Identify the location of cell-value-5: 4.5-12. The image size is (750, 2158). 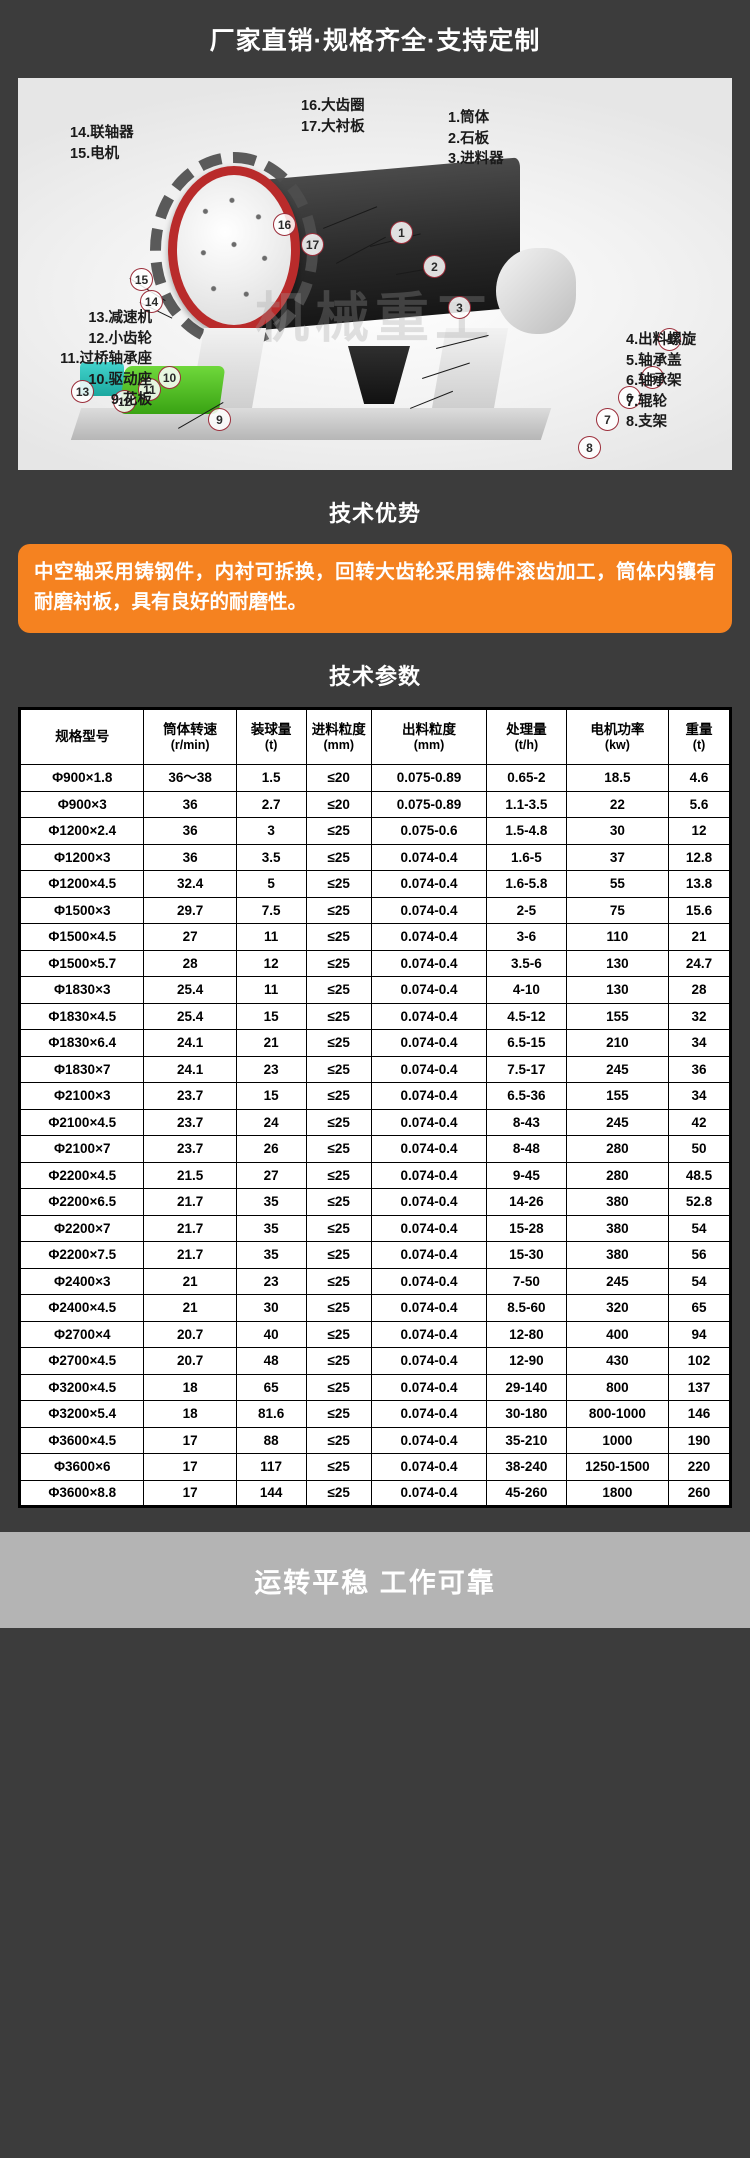
(526, 1016).